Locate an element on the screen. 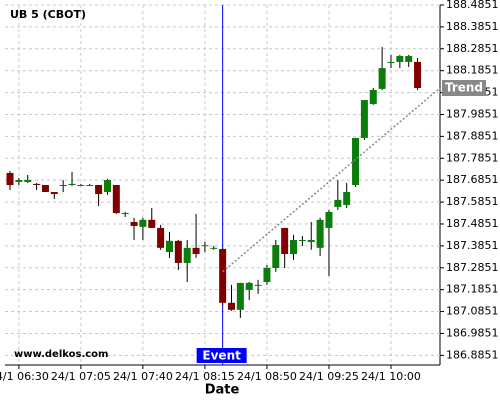 Image resolution: width=500 pixels, height=400 pixels. x-tick-label: 24/1 08:50 is located at coordinates (267, 376).